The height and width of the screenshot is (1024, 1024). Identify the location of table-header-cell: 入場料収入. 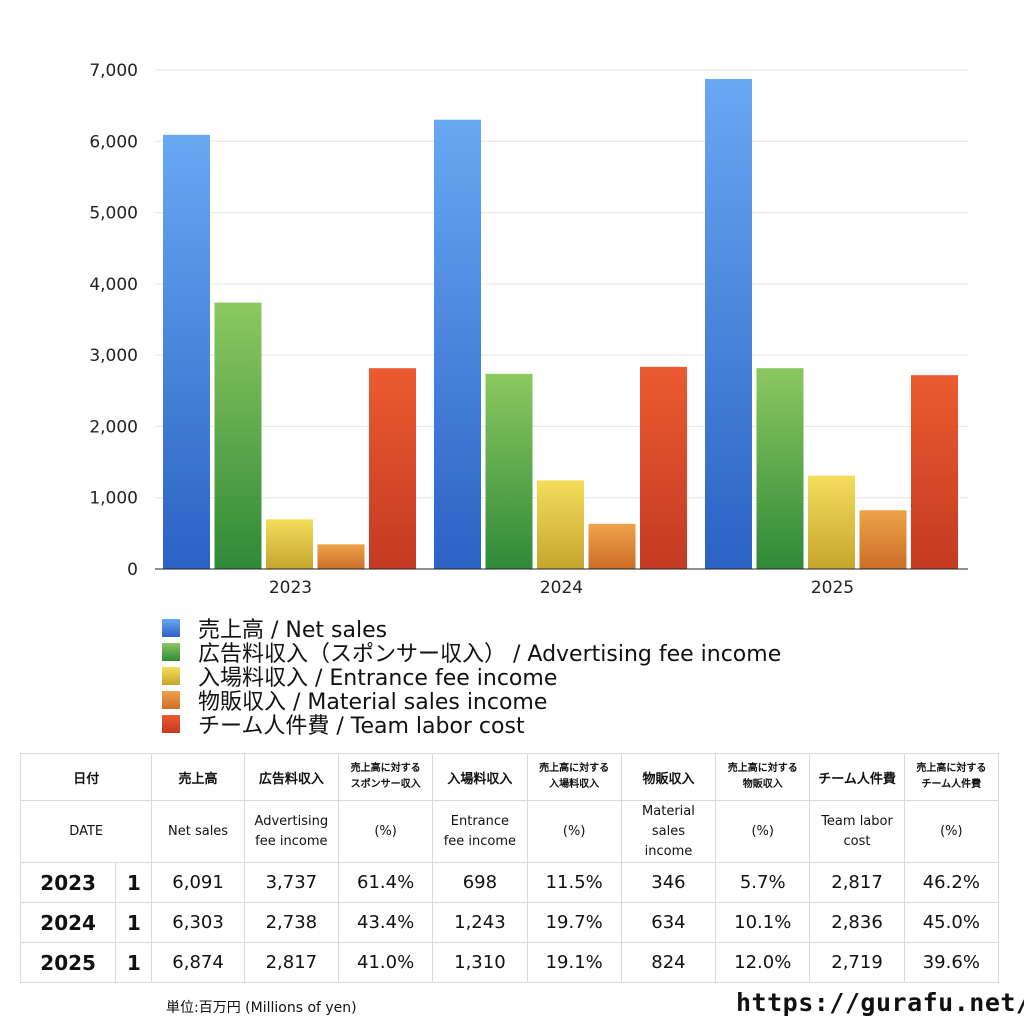
(480, 777).